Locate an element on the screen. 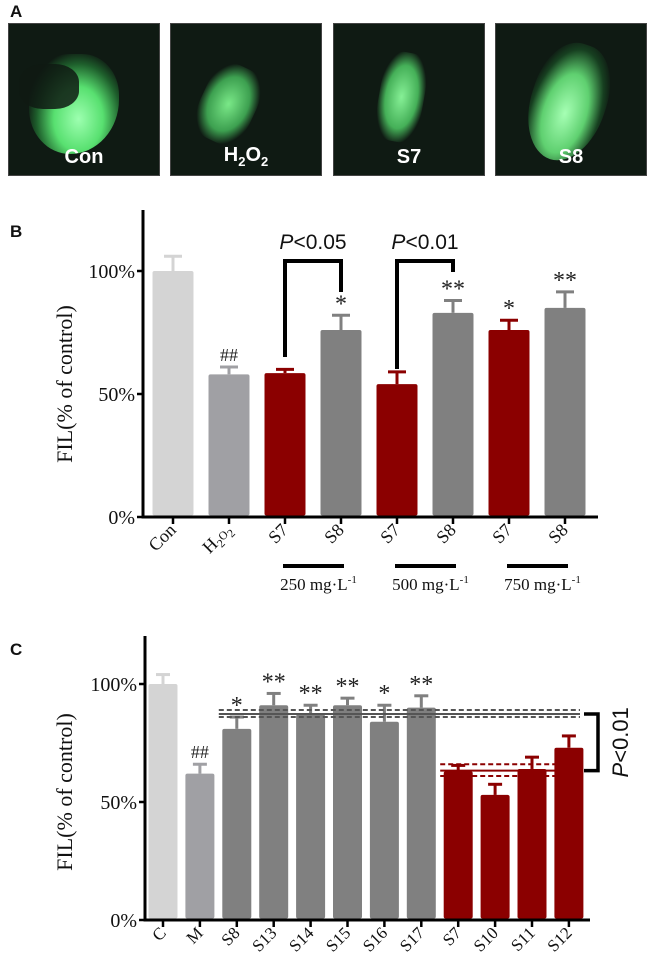 The width and height of the screenshot is (652, 973). x-tick-label: M is located at coordinates (195, 935).